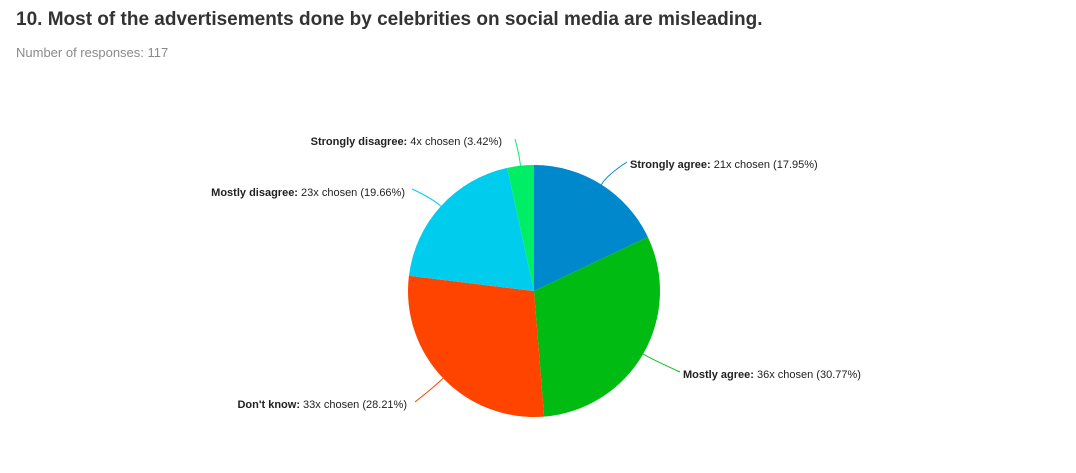 The width and height of the screenshot is (1076, 473). What do you see at coordinates (807, 375) in the screenshot?
I see `data-label-value: 36x chosen (30.77%)` at bounding box center [807, 375].